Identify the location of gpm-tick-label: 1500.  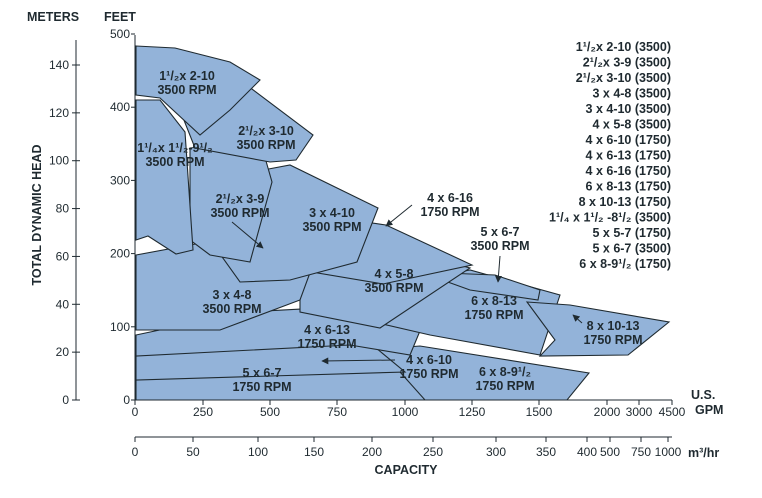
(539, 412).